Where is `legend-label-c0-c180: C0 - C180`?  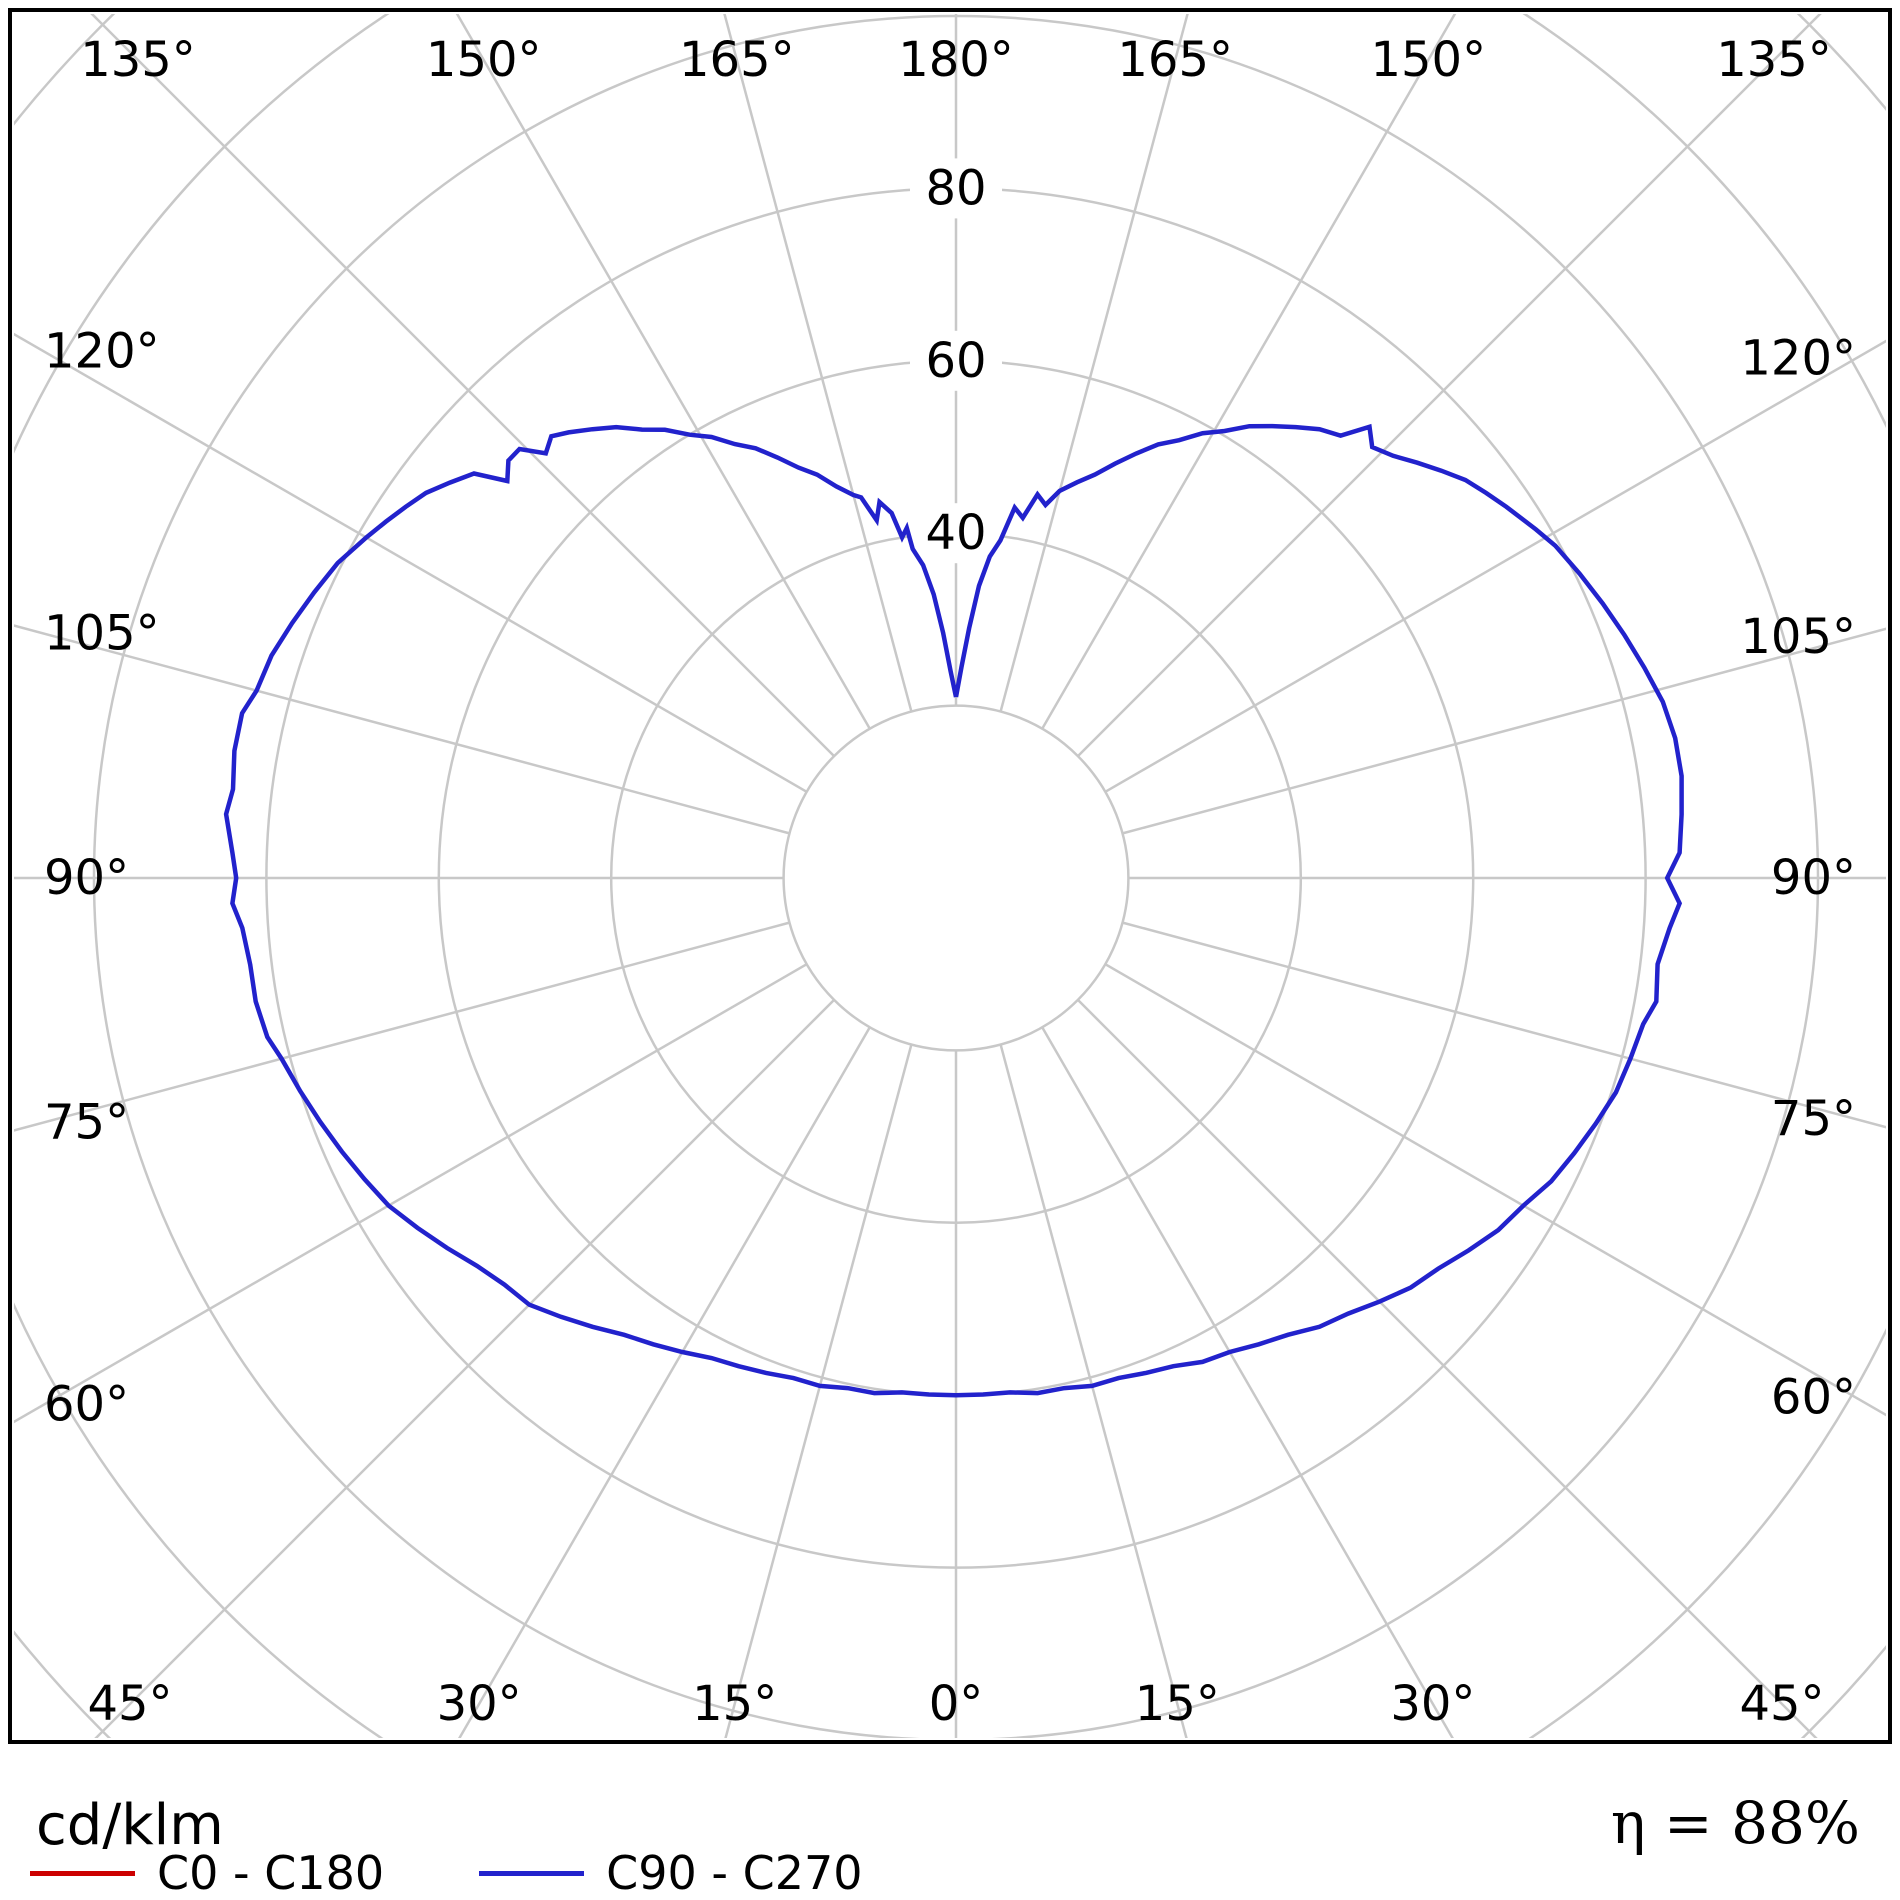
legend-label-c0-c180: C0 - C180 is located at coordinates (271, 1873).